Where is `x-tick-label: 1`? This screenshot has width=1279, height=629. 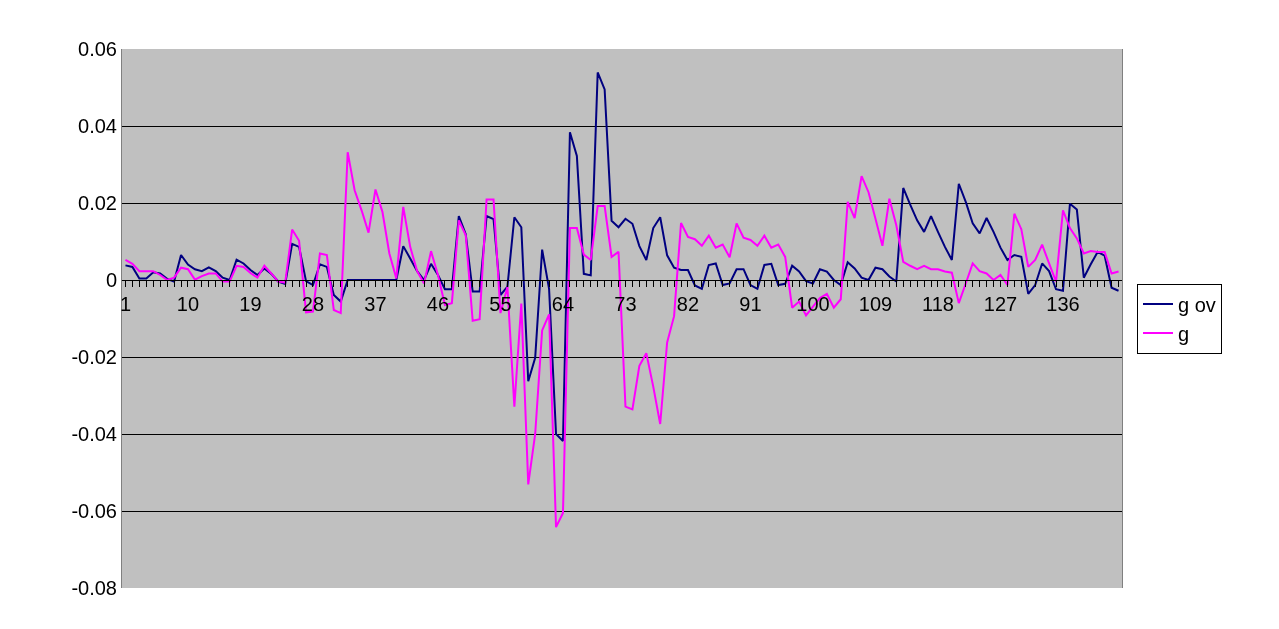
x-tick-label: 1 is located at coordinates (125, 304).